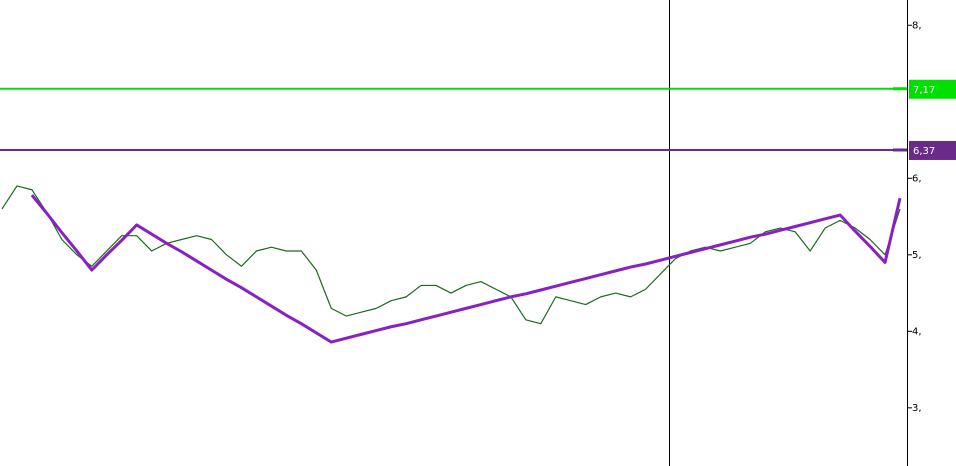  Describe the element at coordinates (917, 408) in the screenshot. I see `y-tick-label: 3,` at that location.